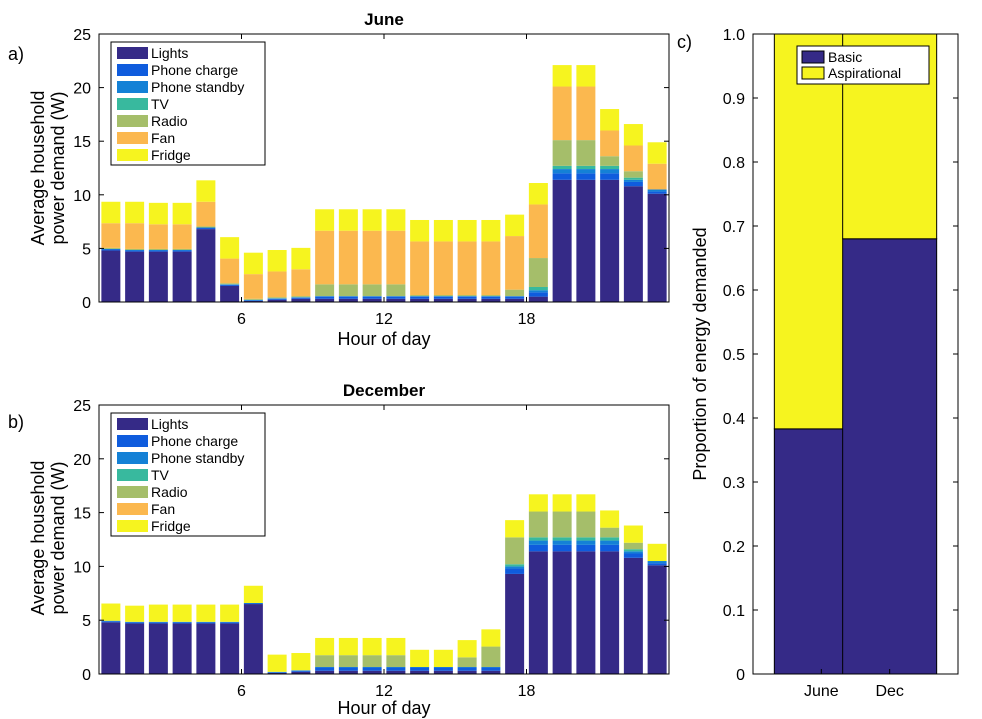 Image resolution: width=982 pixels, height=719 pixels. Describe the element at coordinates (86, 621) in the screenshot. I see `panel-b-ytick-label: 5` at that location.